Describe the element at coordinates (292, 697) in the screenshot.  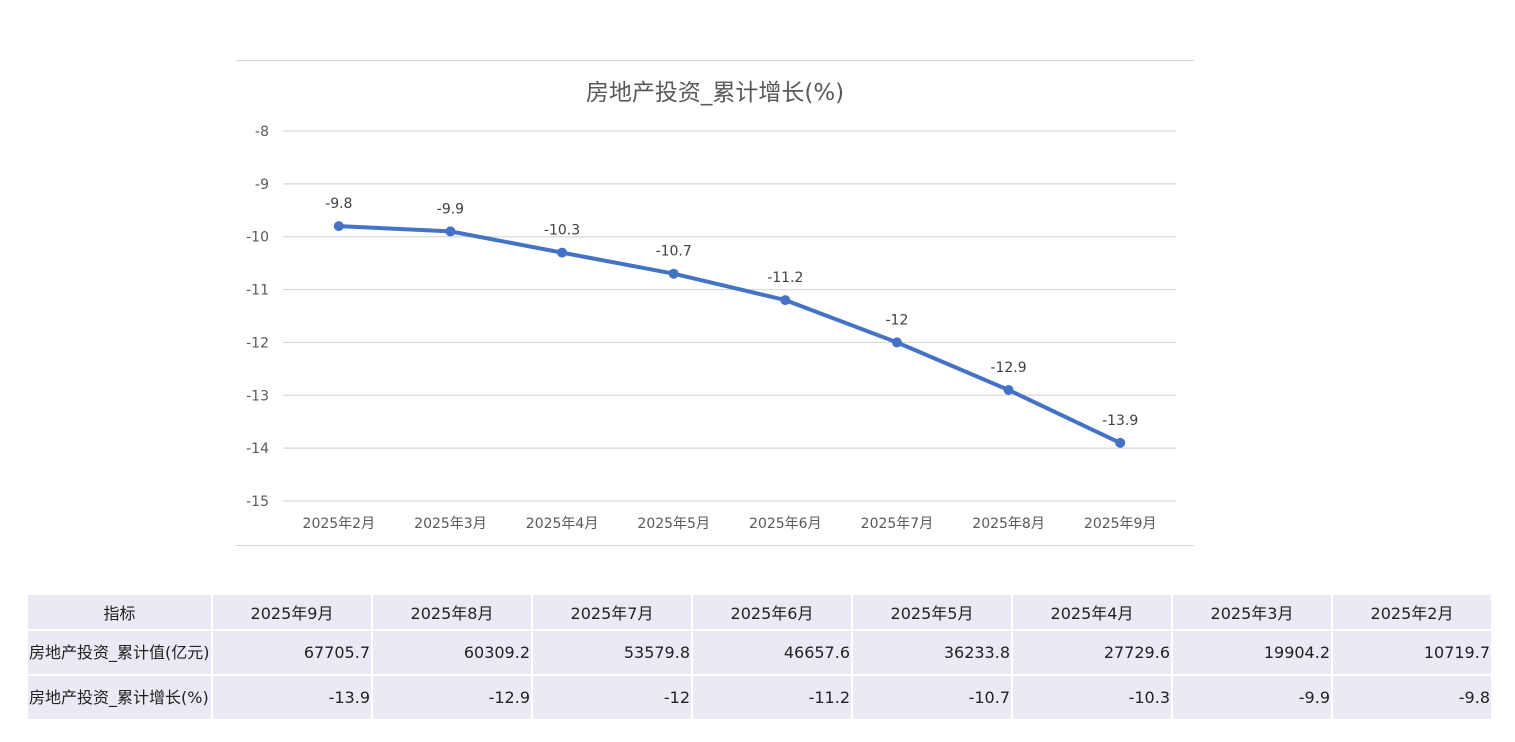
I see `table-cell: -13.9` at that location.